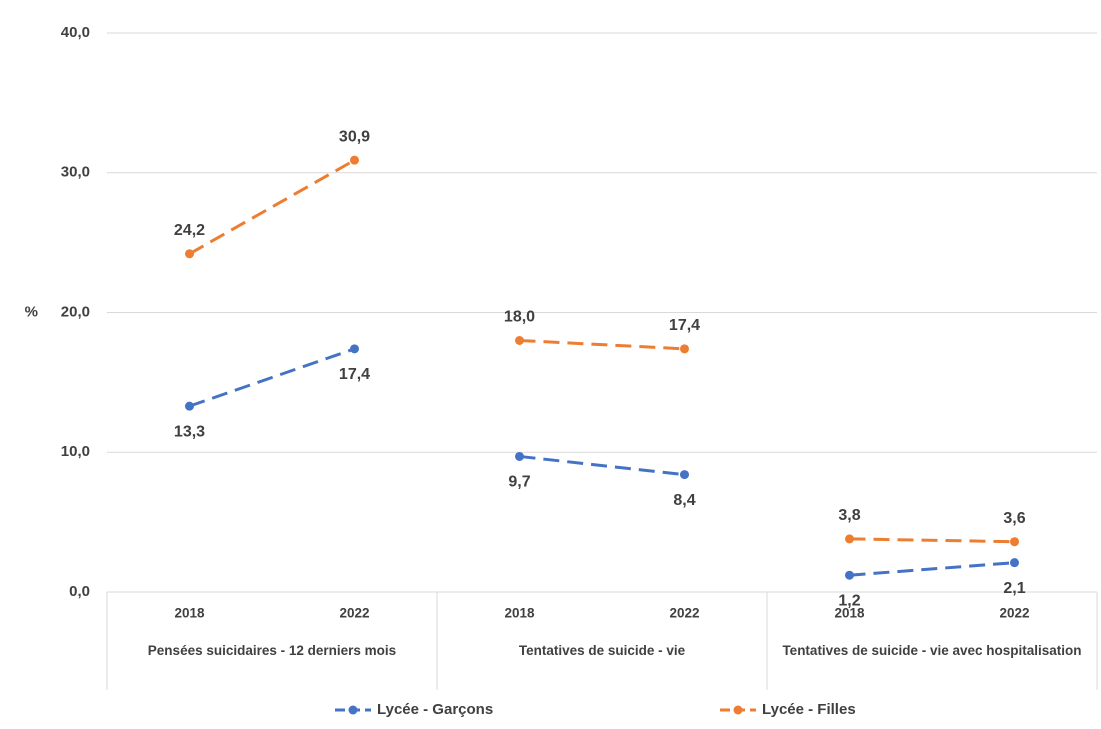 The image size is (1101, 729). What do you see at coordinates (849, 600) in the screenshot?
I see `data-label: 1,2` at bounding box center [849, 600].